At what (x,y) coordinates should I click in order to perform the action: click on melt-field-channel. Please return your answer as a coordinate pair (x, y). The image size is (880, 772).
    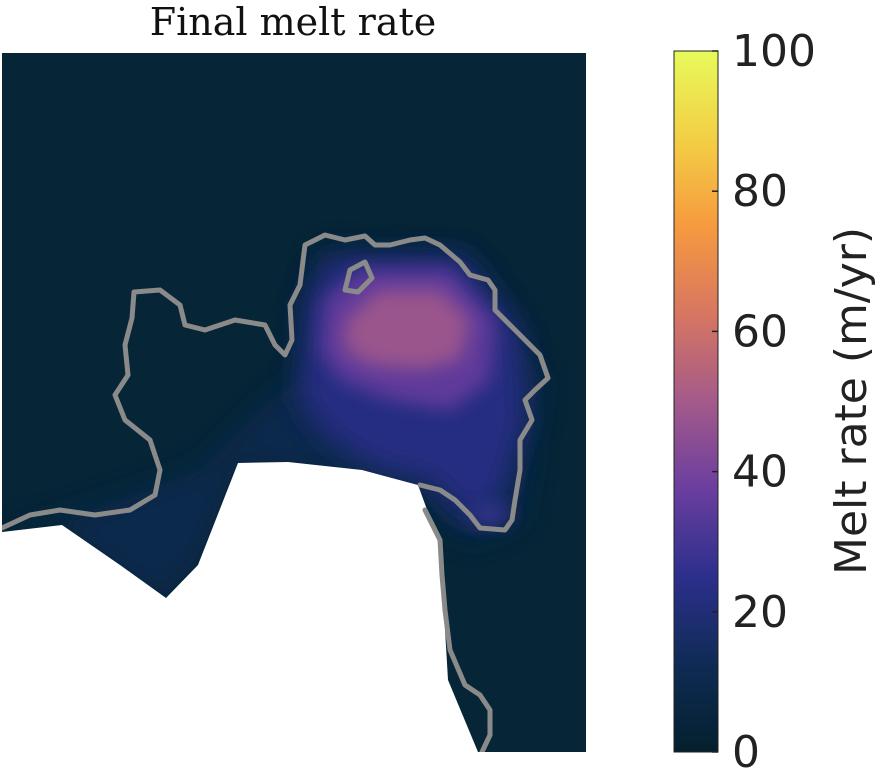
    Looking at the image, I should click on (490, 515).